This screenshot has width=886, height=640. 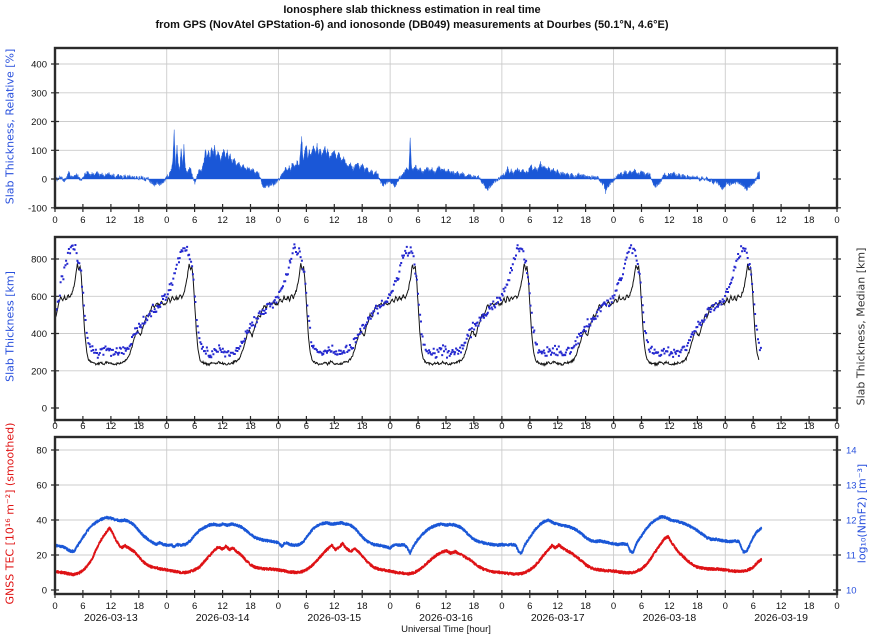 I want to click on y-tick-label-right: 14, so click(x=851, y=451).